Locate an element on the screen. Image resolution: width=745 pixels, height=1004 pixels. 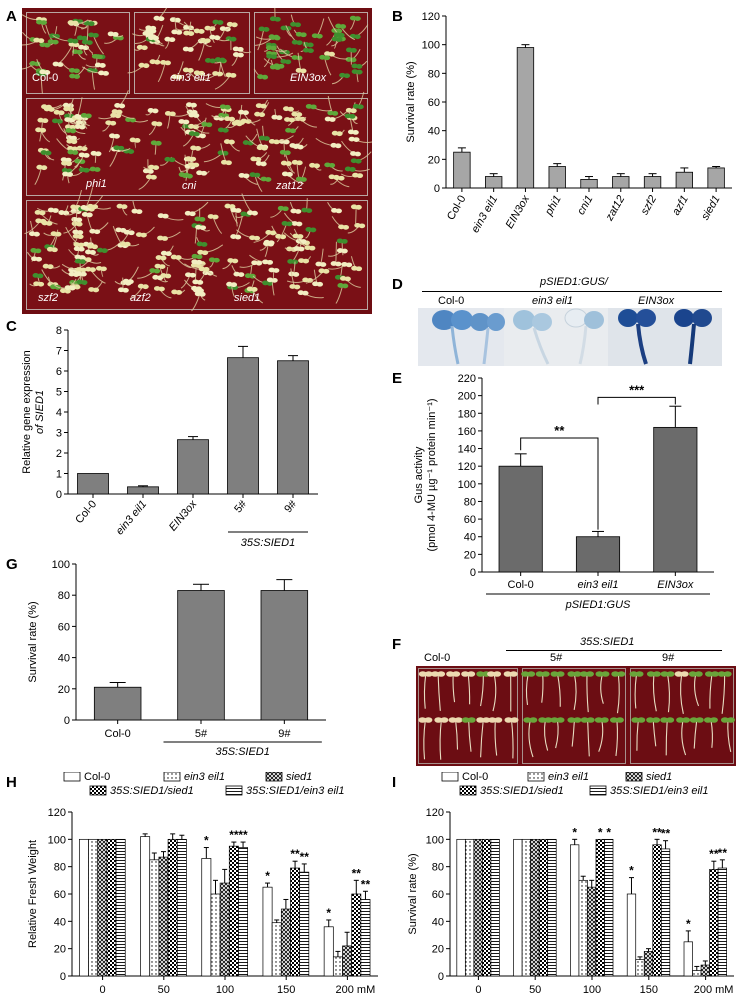
panel-letter-e: E is located at coordinates (397, 378).